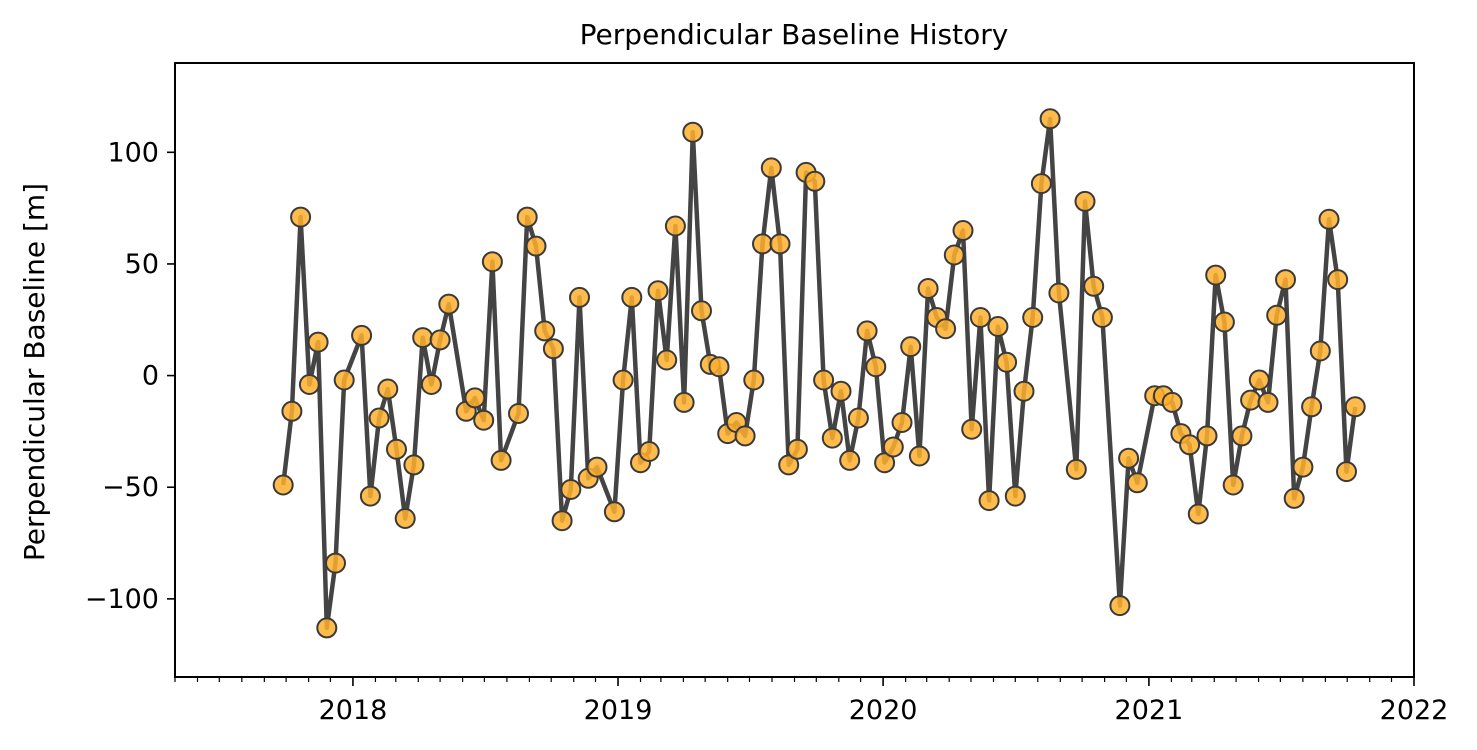  I want to click on x-tick-label: 2018, so click(353, 710).